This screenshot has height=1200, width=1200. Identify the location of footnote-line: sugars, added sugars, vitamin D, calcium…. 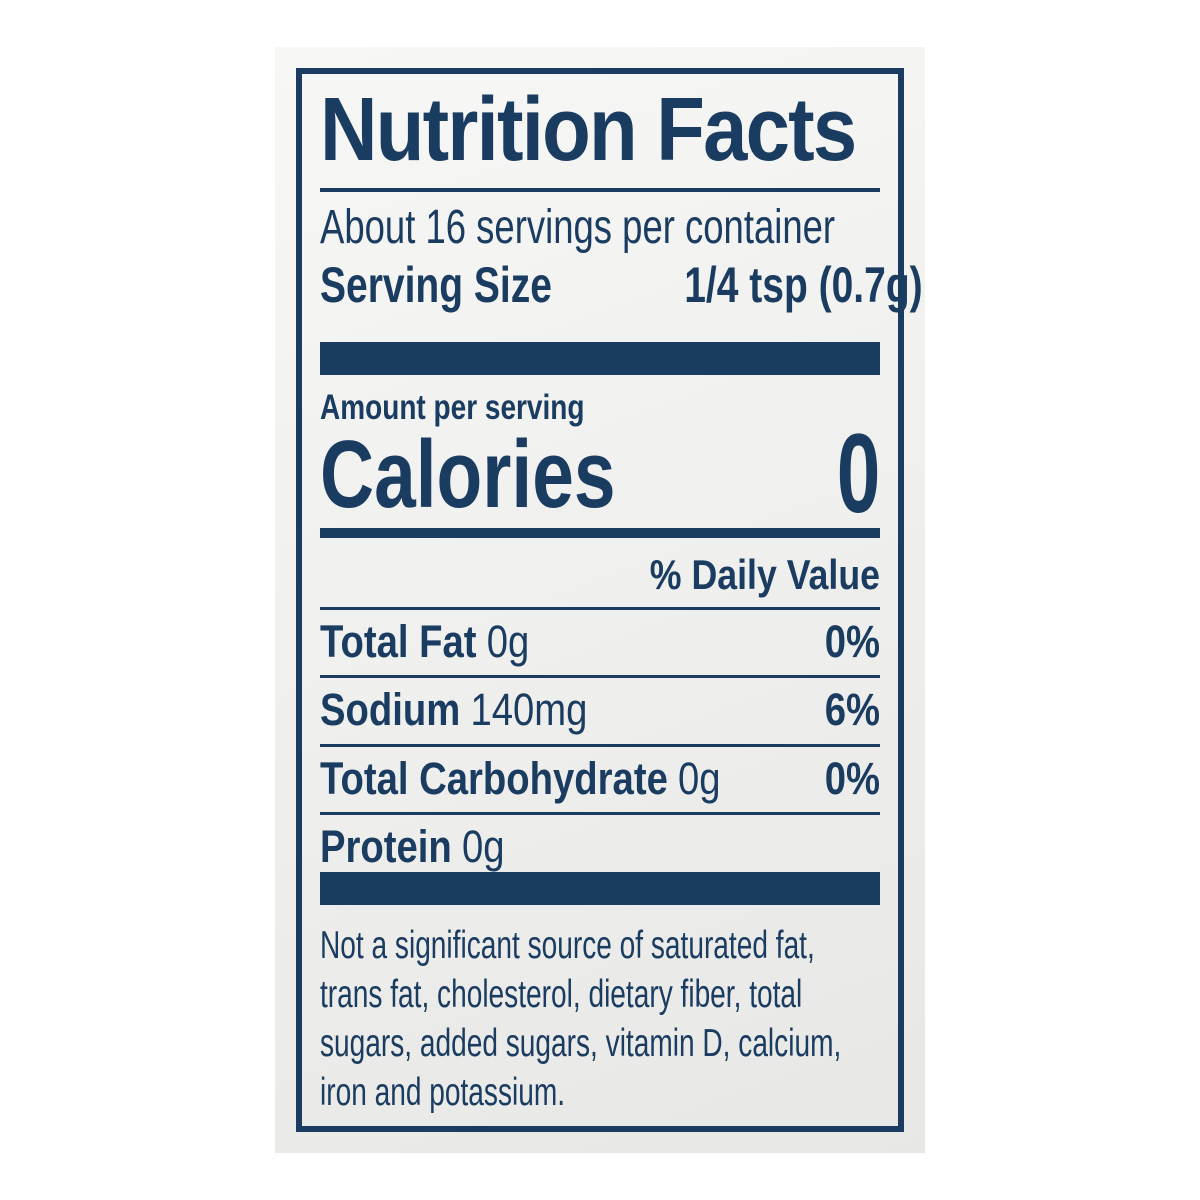
(581, 1044).